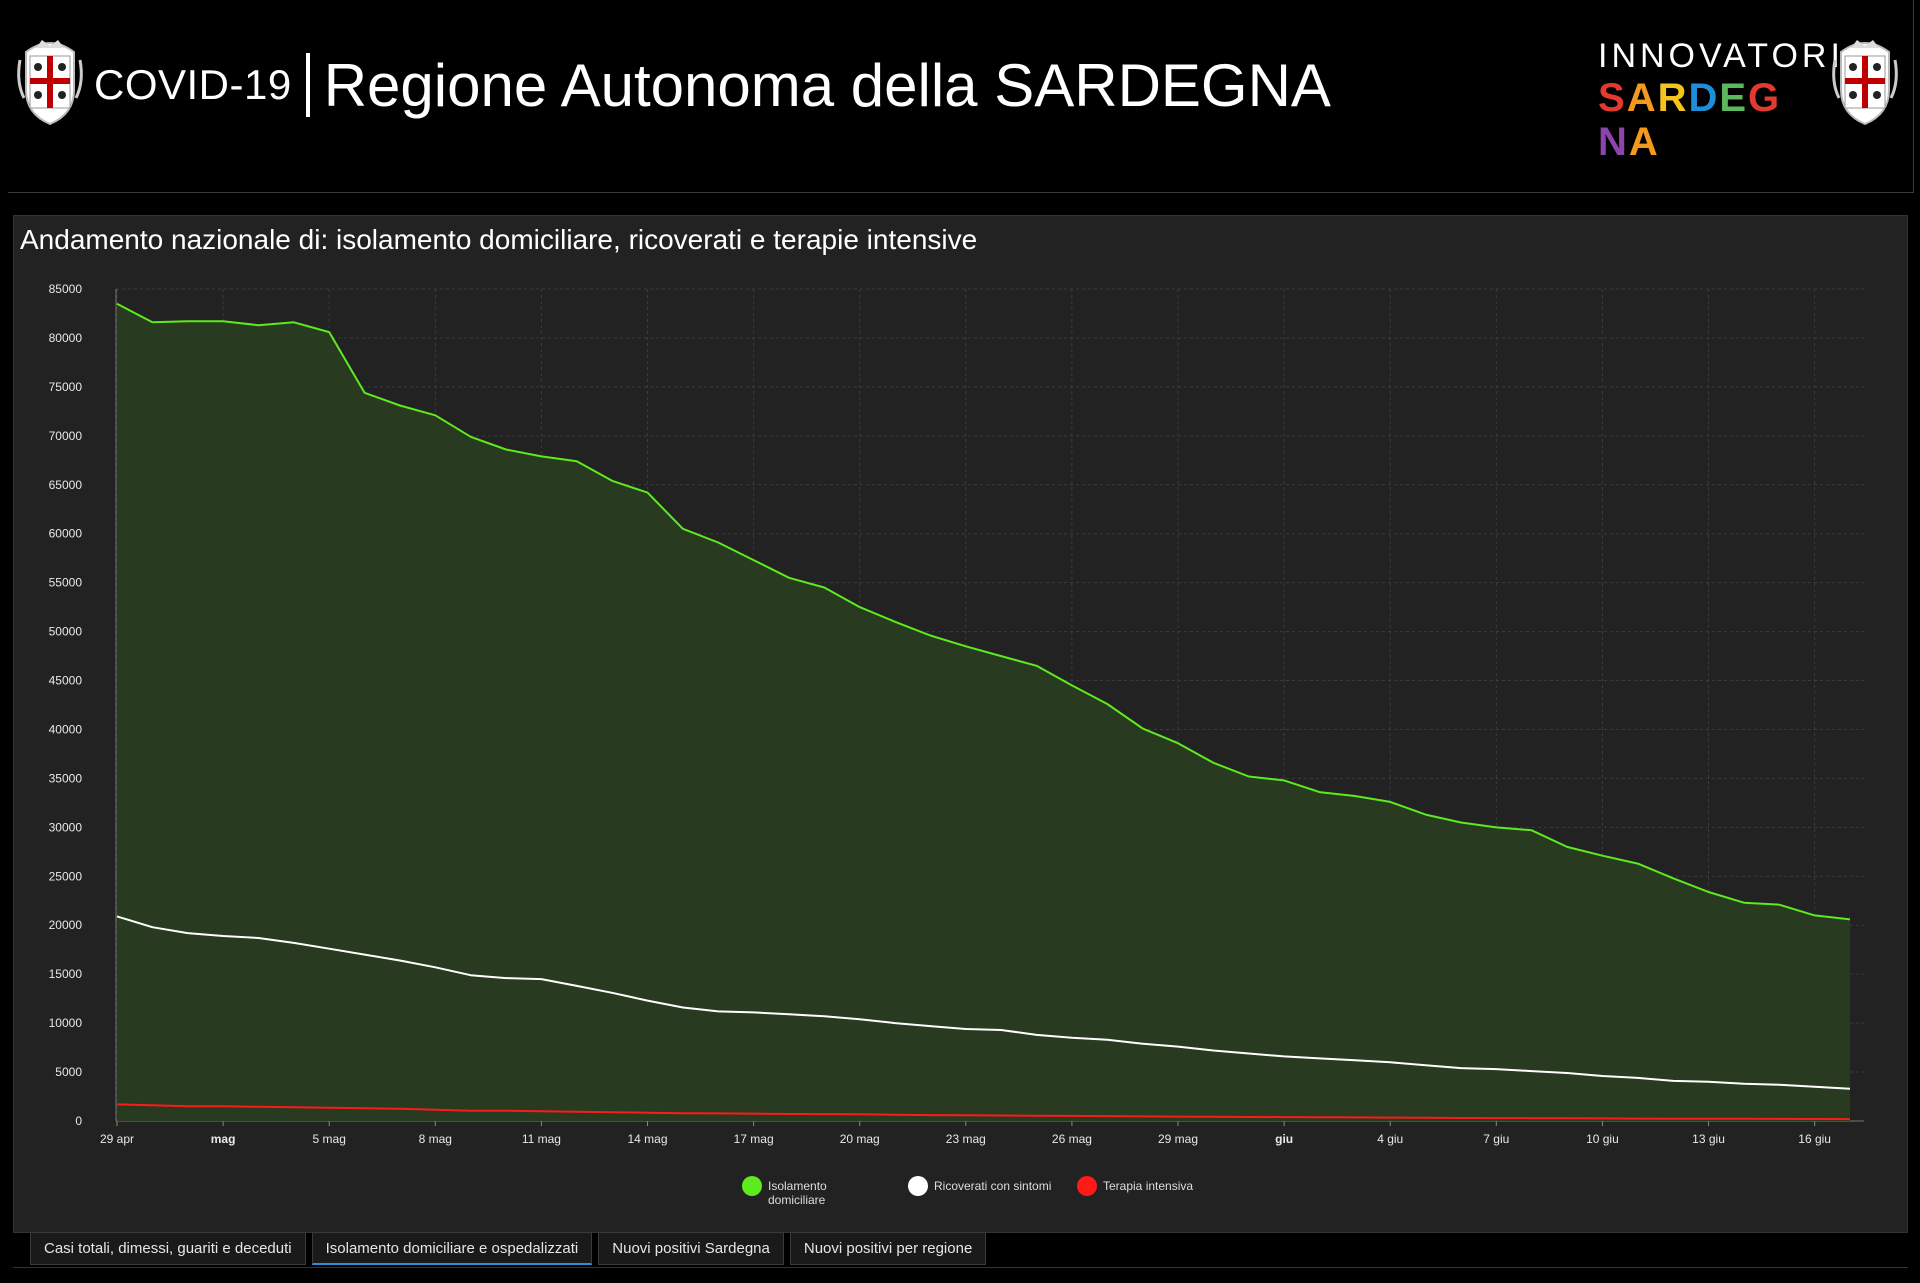  What do you see at coordinates (78, 1121) in the screenshot?
I see `y-tick-label: 0` at bounding box center [78, 1121].